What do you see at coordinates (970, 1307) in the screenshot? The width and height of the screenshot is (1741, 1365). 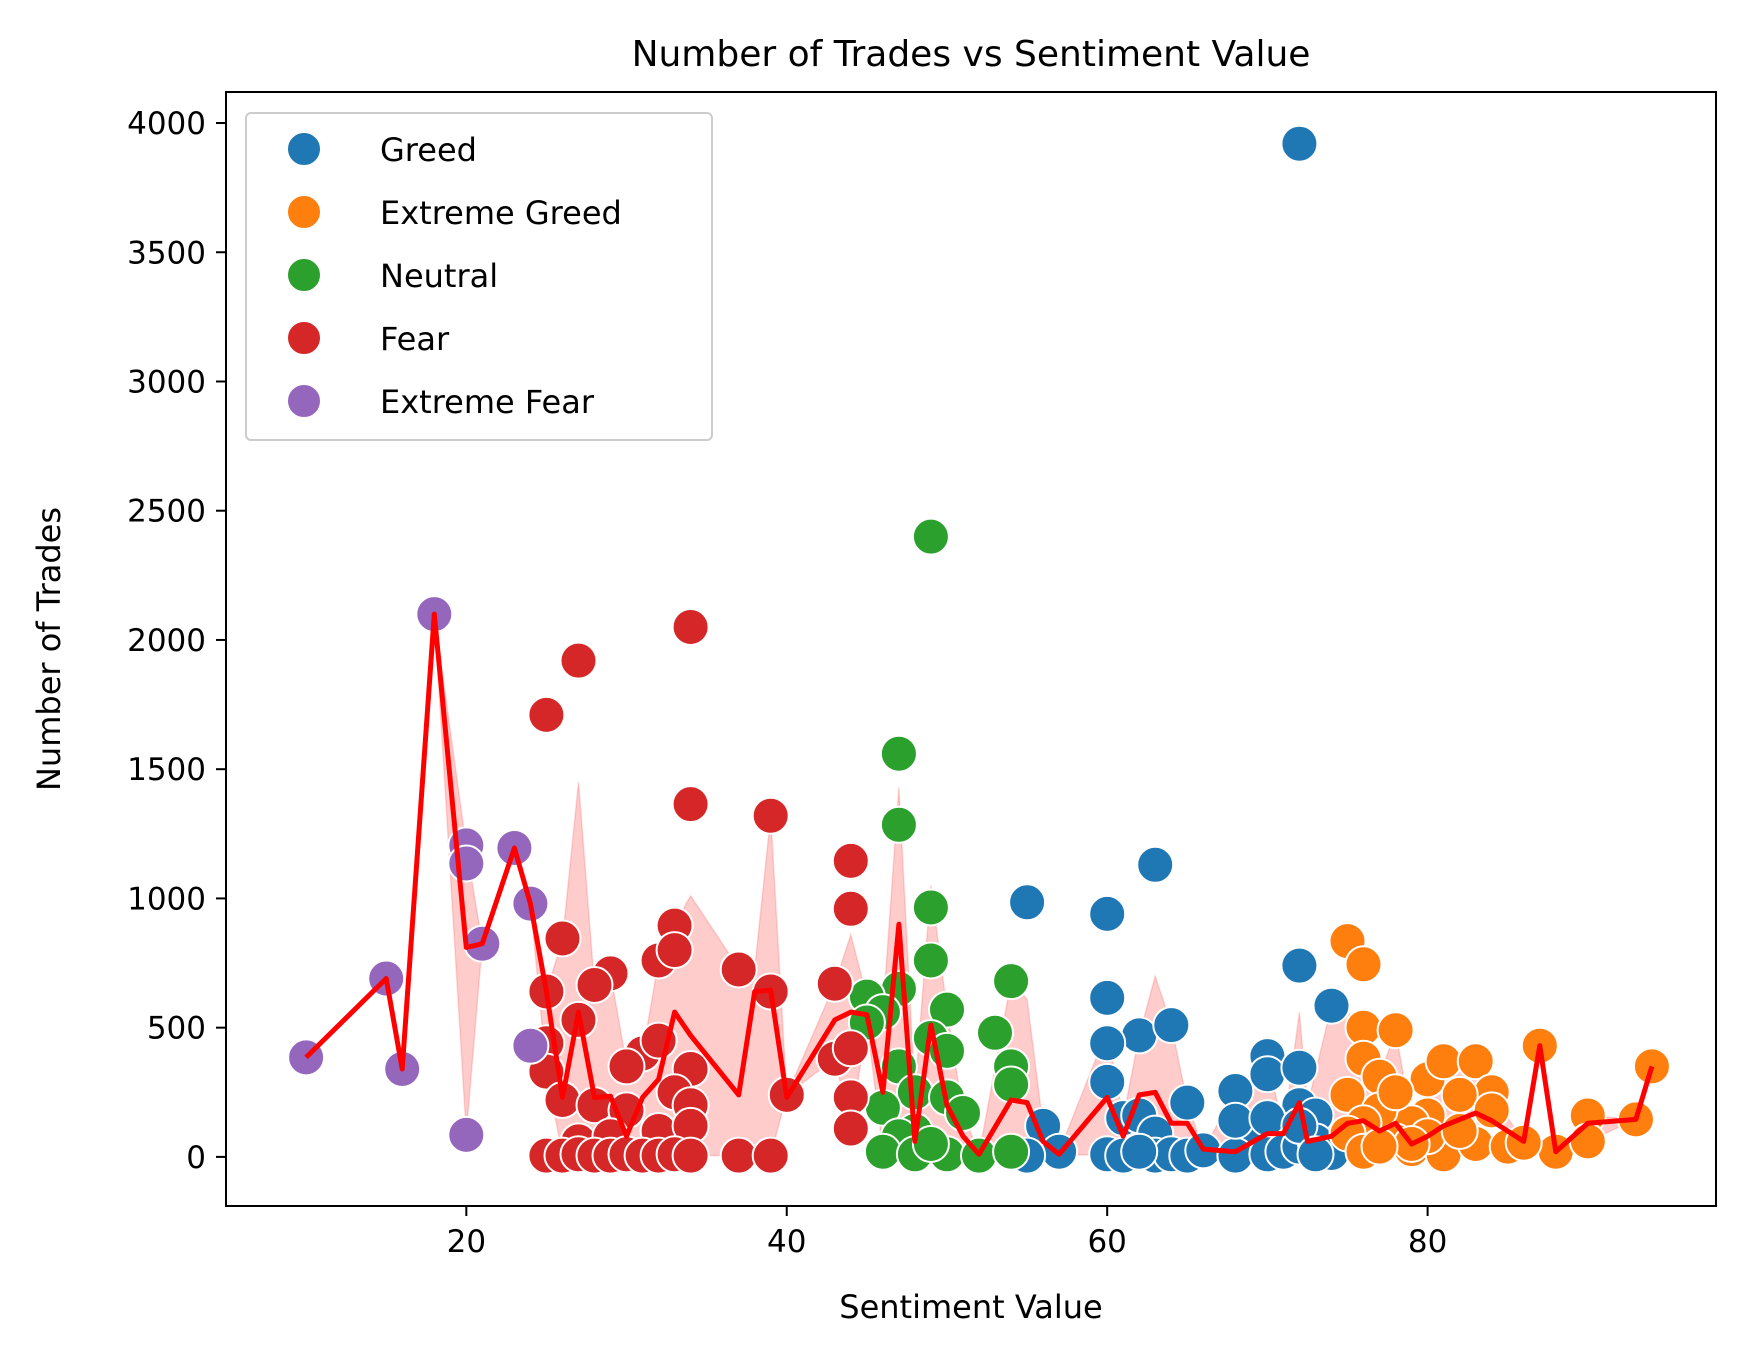 I see `x-axis-label: Sentiment Value` at bounding box center [970, 1307].